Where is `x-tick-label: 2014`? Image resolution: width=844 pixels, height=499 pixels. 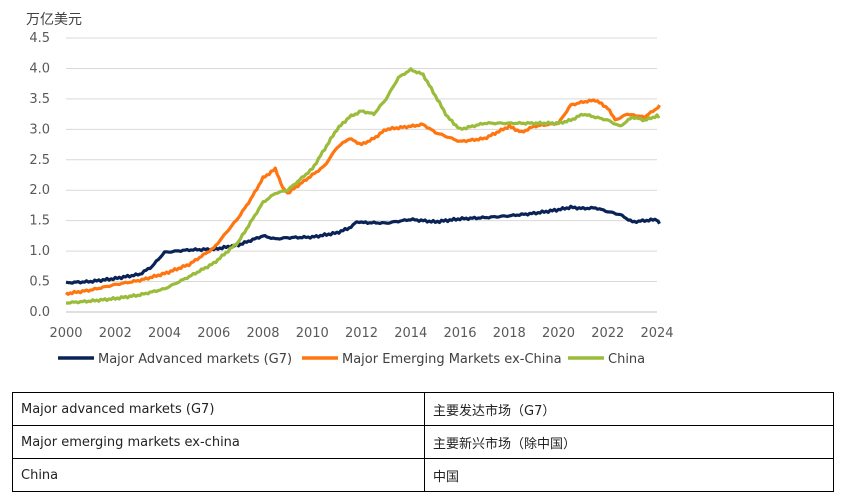 x-tick-label: 2014 is located at coordinates (410, 333).